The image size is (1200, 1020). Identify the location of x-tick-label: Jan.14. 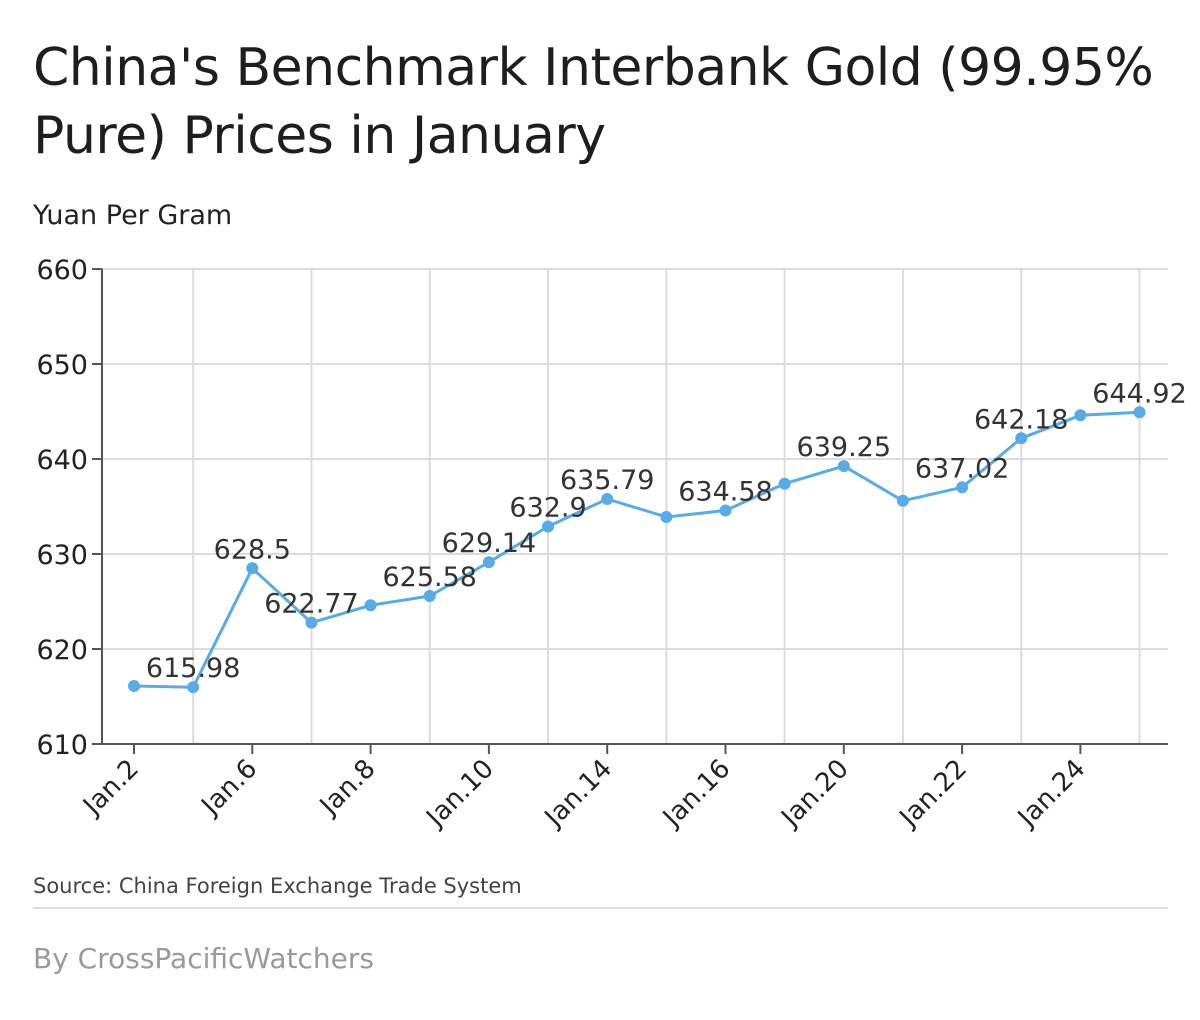
(578, 794).